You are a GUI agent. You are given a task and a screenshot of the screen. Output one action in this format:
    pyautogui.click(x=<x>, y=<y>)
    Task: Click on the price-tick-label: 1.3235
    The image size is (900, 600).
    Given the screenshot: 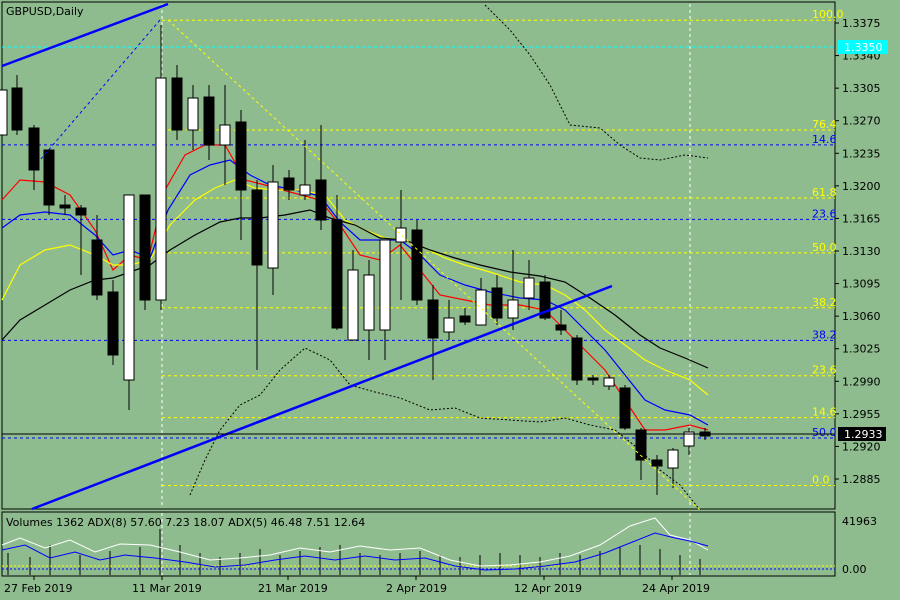 What is the action you would take?
    pyautogui.click(x=861, y=153)
    